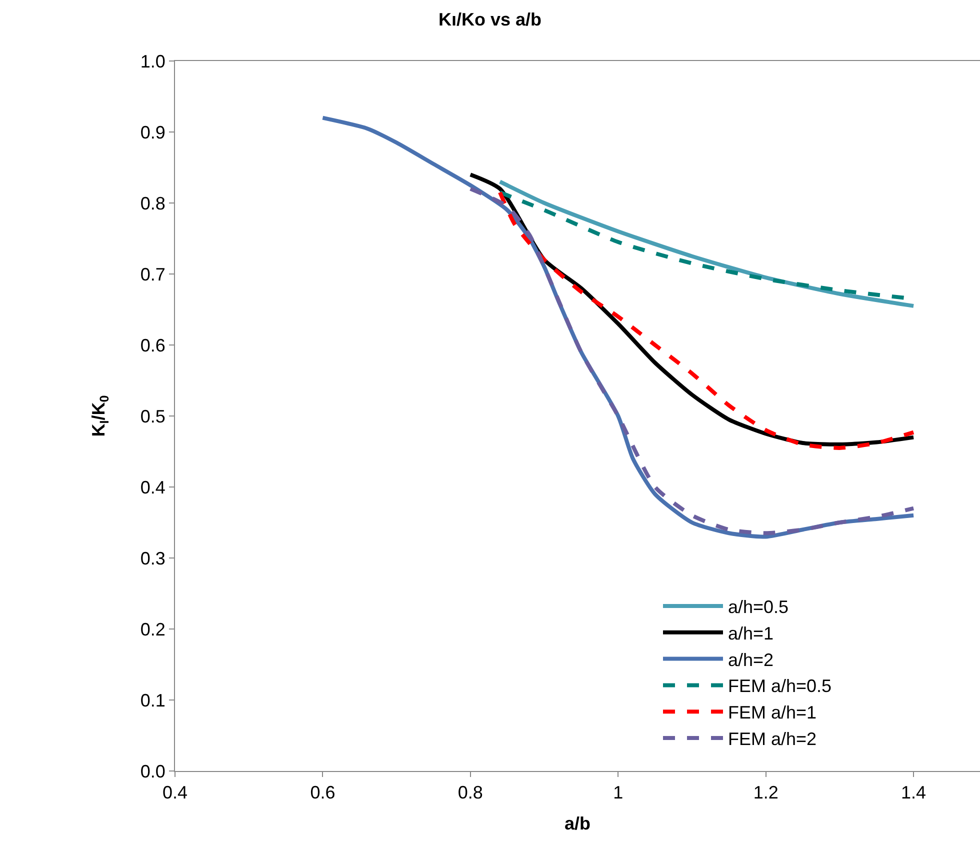  Describe the element at coordinates (153, 274) in the screenshot. I see `y-tick-label: 0.7` at that location.